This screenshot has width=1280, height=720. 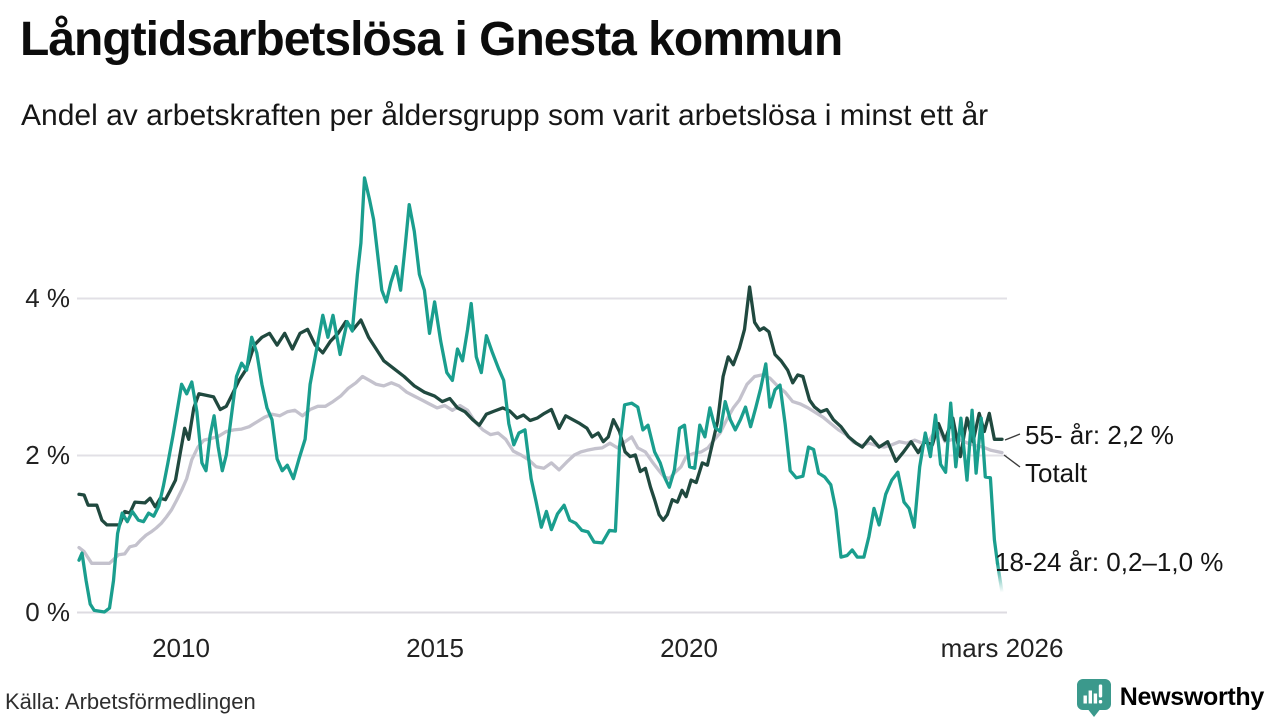 What do you see at coordinates (607, 648) in the screenshot?
I see `x-axis: 2010 2015 2020 mars 2026` at bounding box center [607, 648].